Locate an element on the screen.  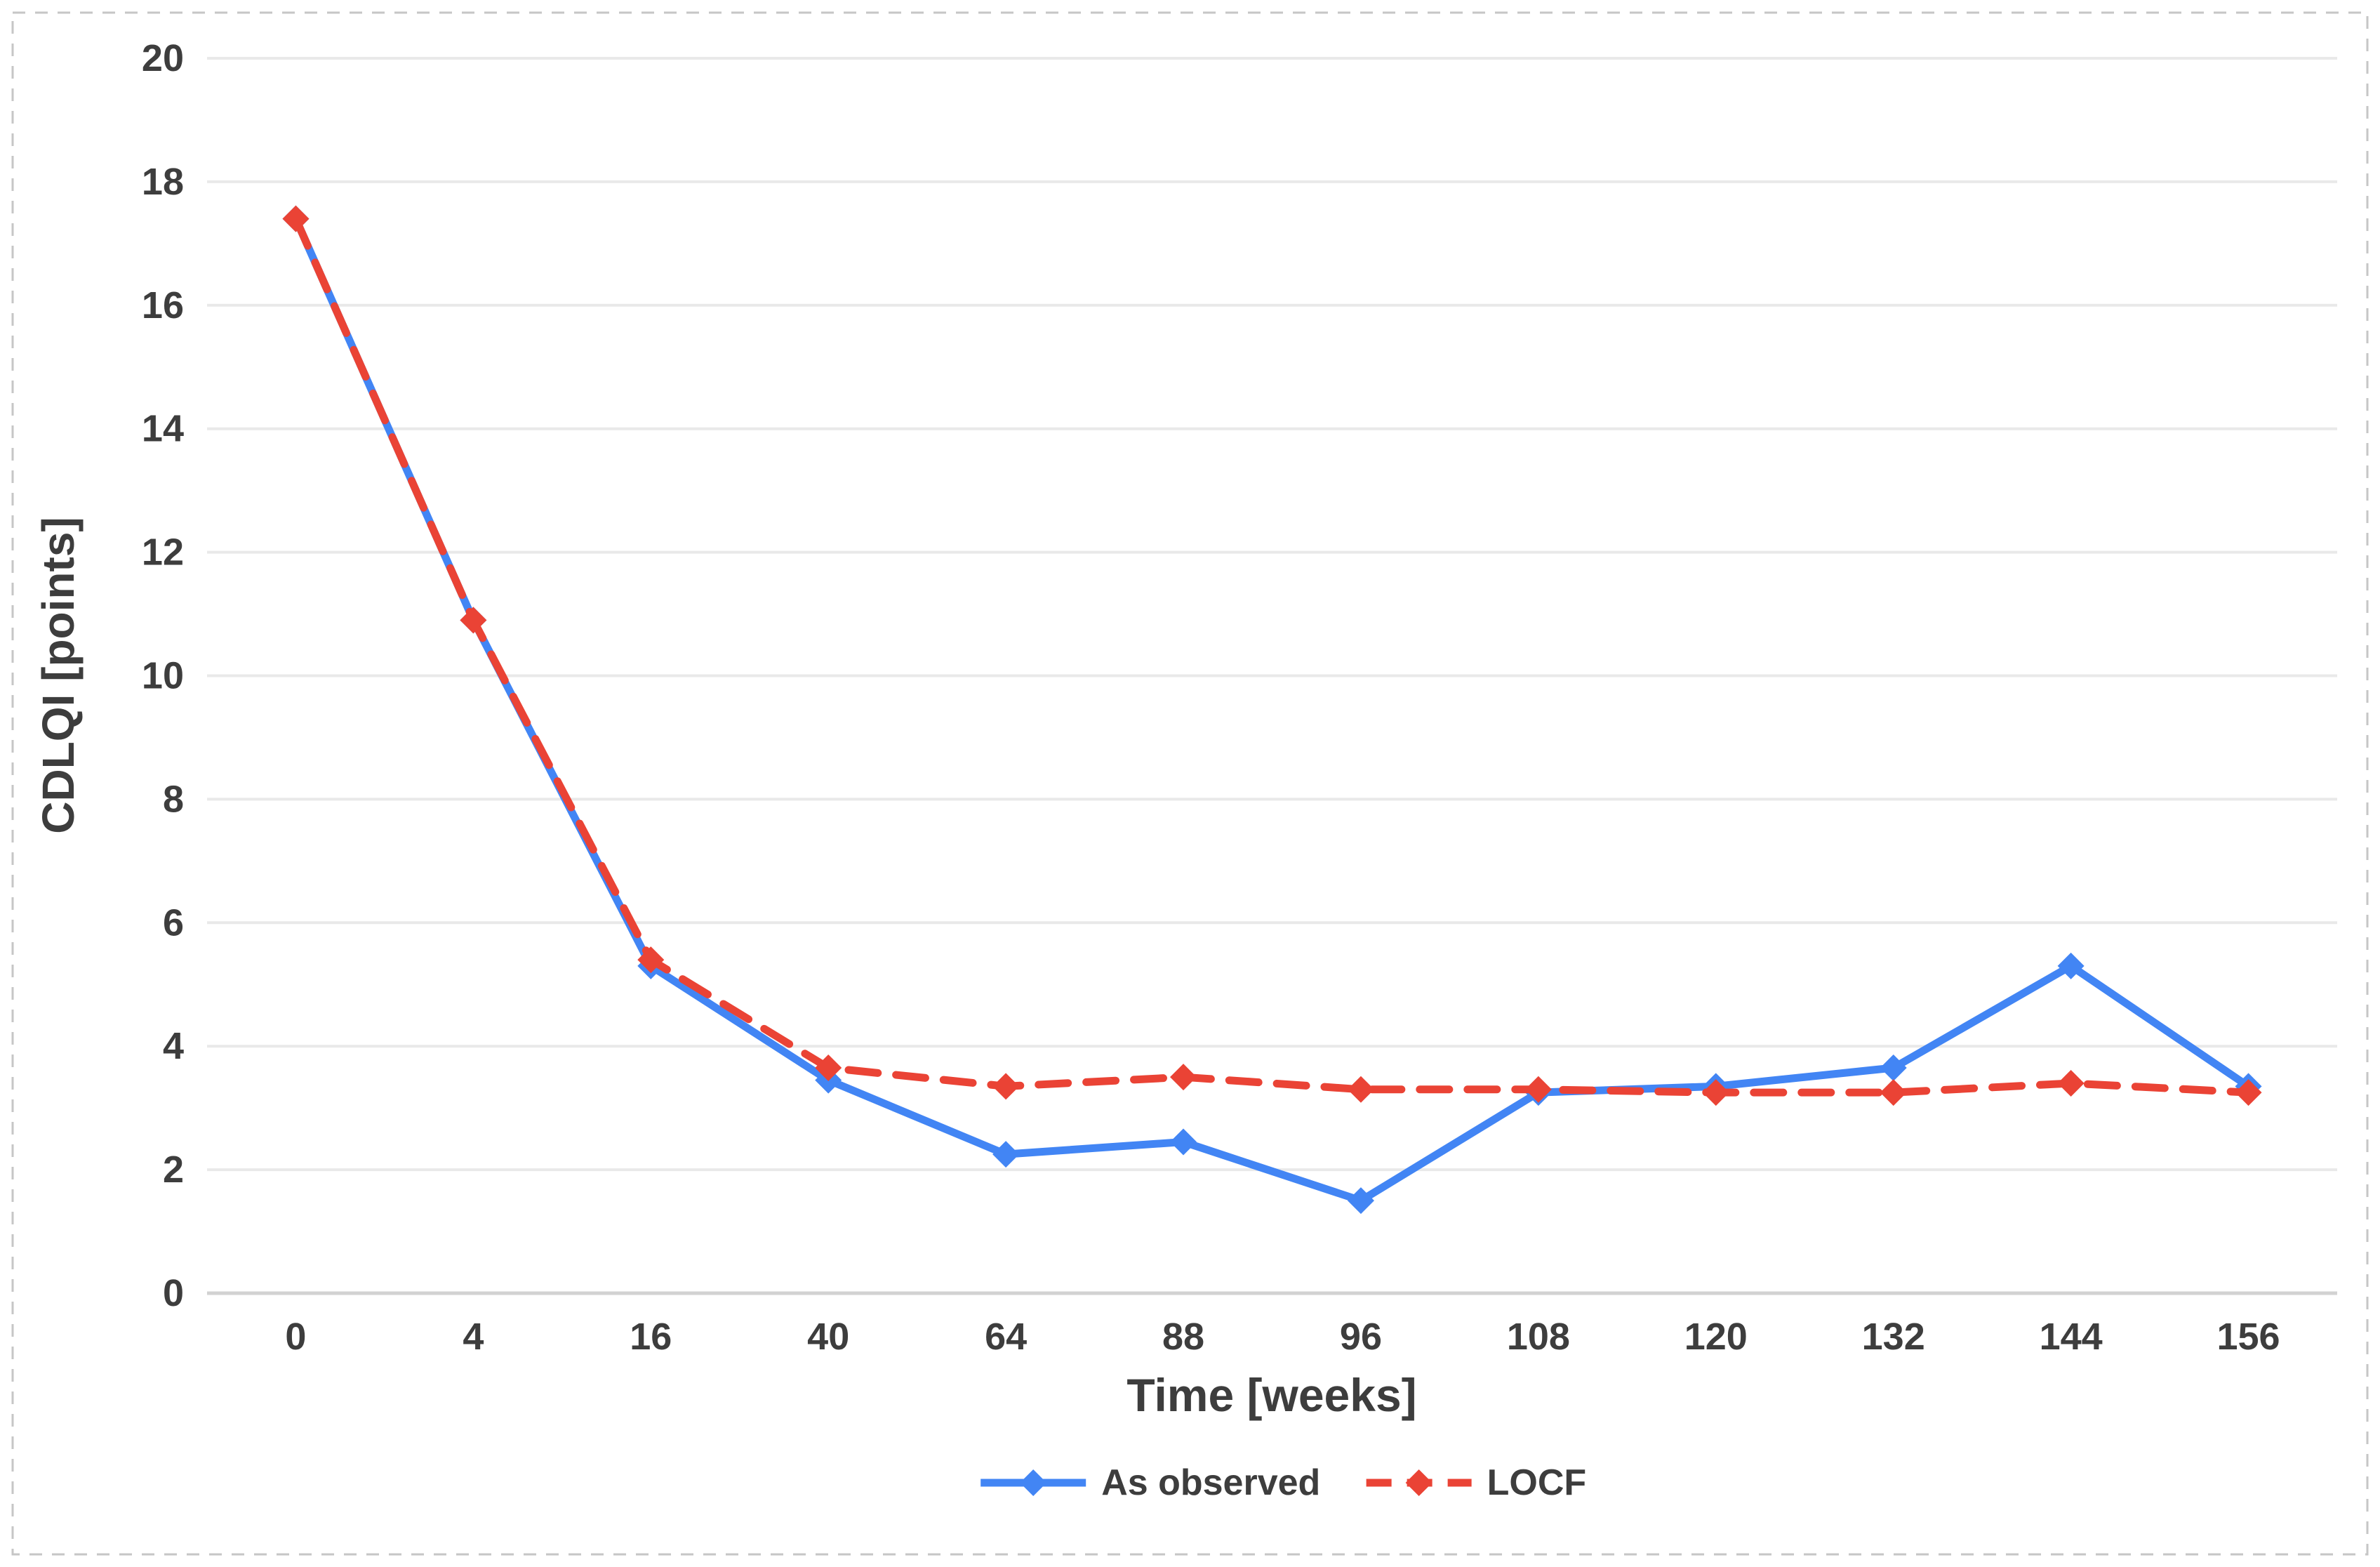
x-tick-label: 16 is located at coordinates (651, 1337).